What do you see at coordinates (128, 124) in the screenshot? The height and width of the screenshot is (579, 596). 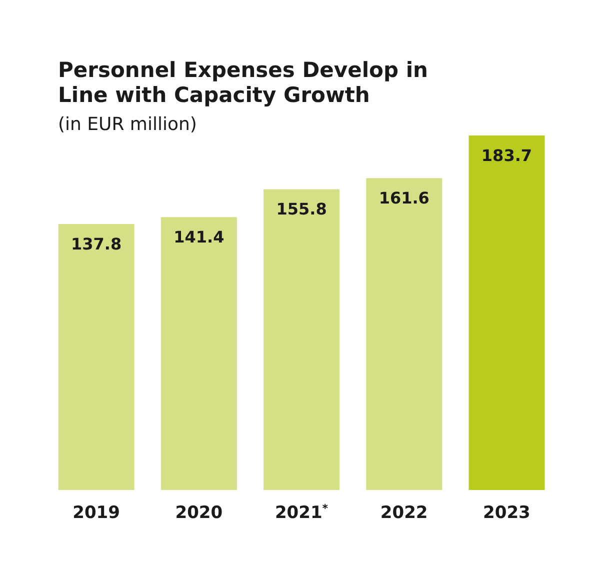 I see `chart-subtitle: (in EUR million)` at bounding box center [128, 124].